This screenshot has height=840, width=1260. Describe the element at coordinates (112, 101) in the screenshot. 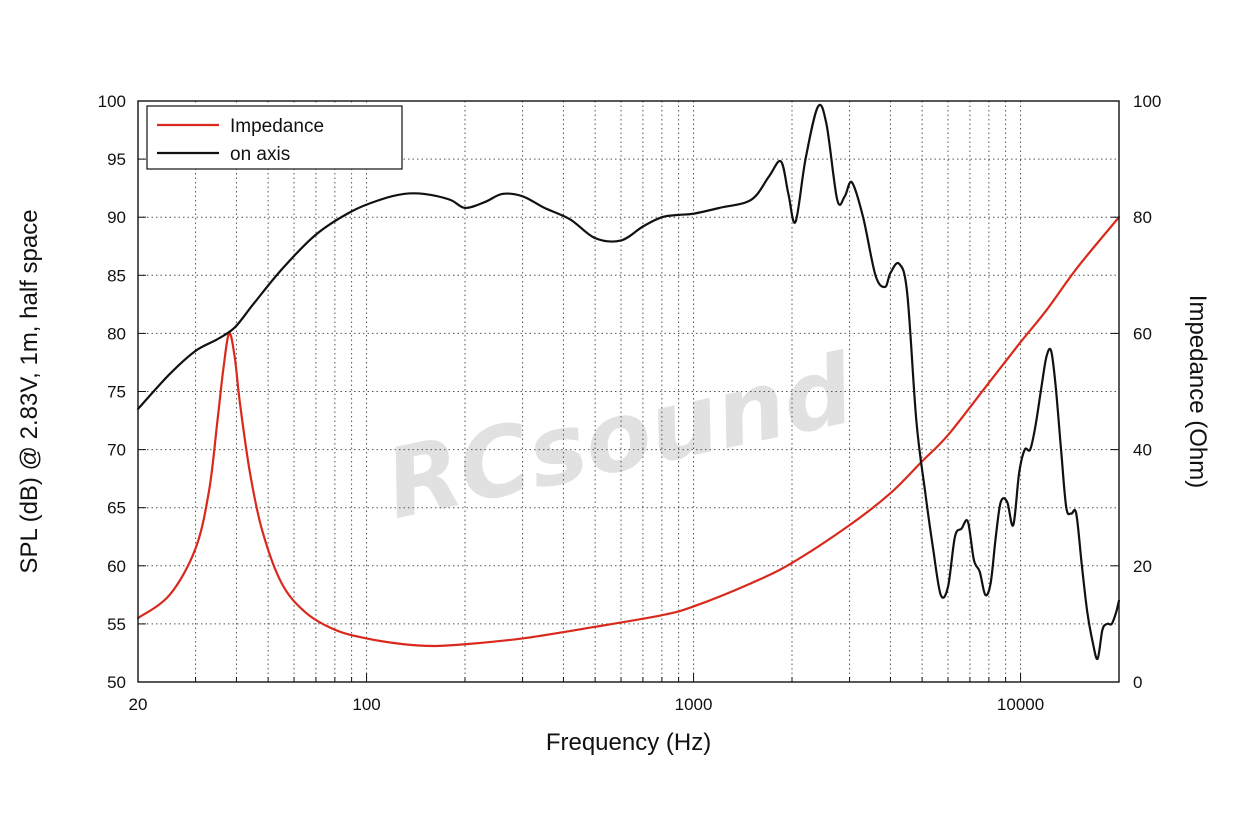

I see `y-tick-label: 100` at that location.